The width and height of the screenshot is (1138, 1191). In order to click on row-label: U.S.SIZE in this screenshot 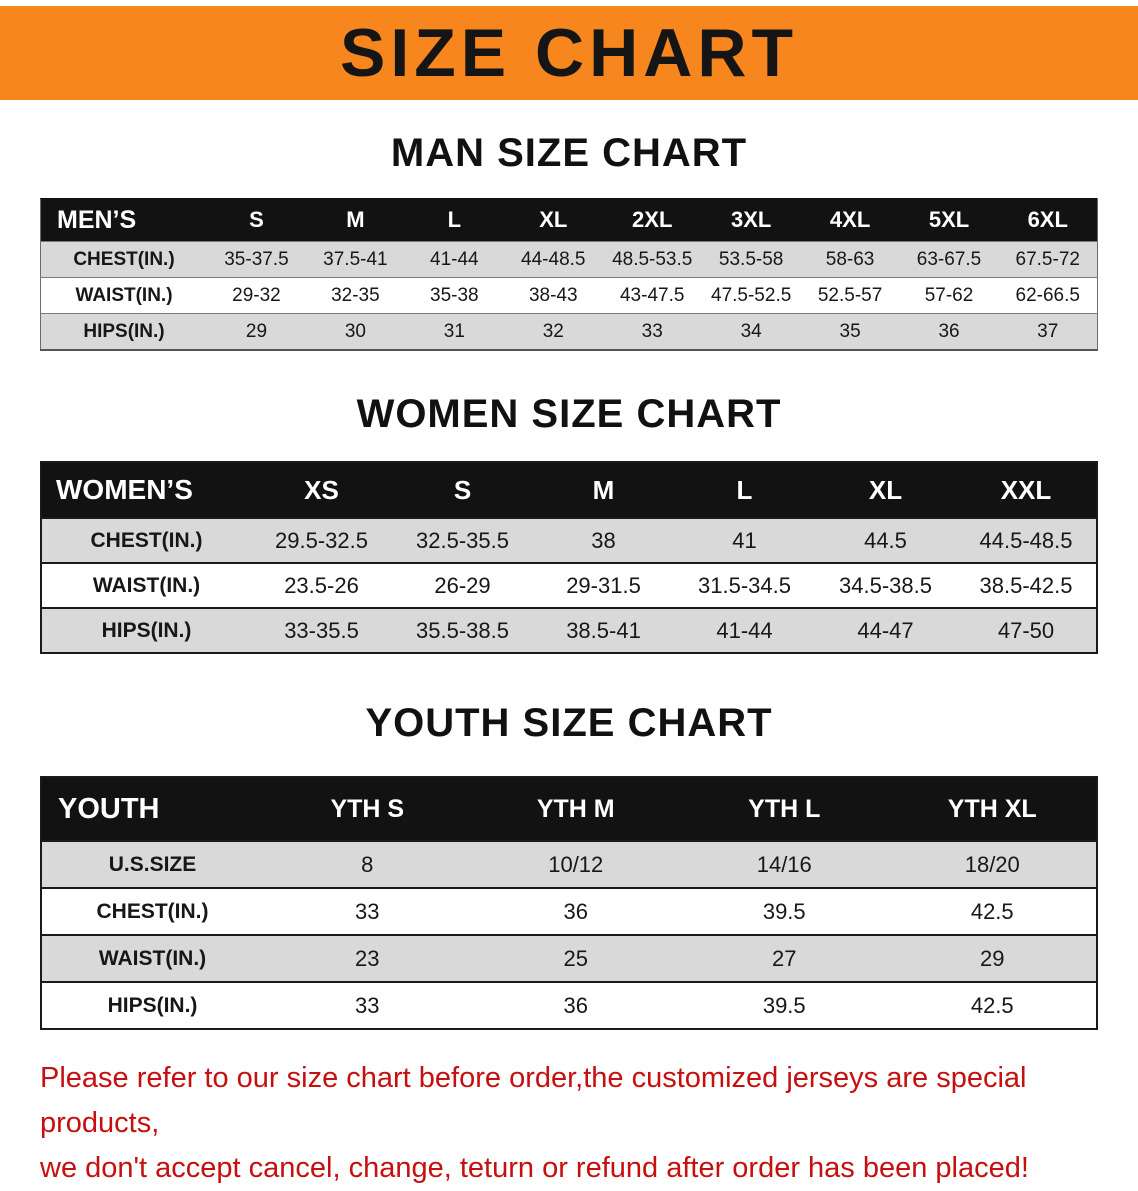, I will do `click(152, 864)`.